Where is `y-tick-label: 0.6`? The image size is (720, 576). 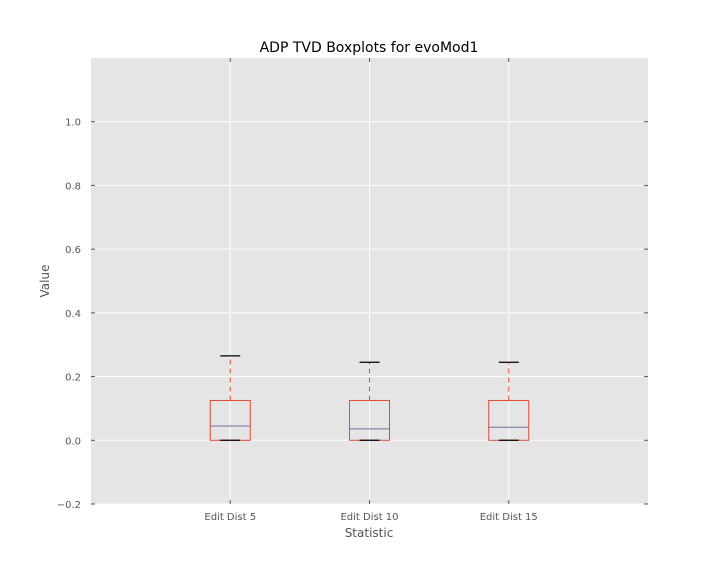 y-tick-label: 0.6 is located at coordinates (73, 250).